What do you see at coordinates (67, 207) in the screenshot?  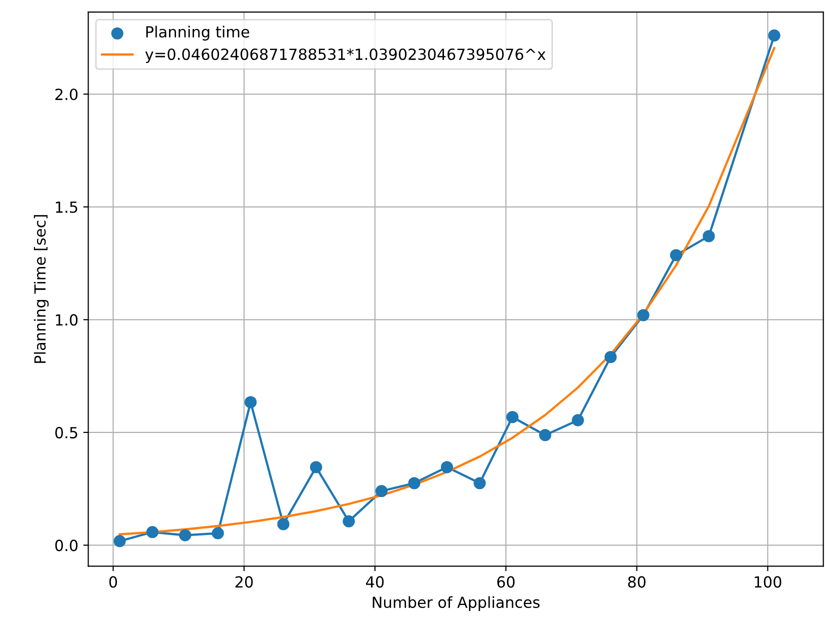 I see `y-tick-label: 1.5` at bounding box center [67, 207].